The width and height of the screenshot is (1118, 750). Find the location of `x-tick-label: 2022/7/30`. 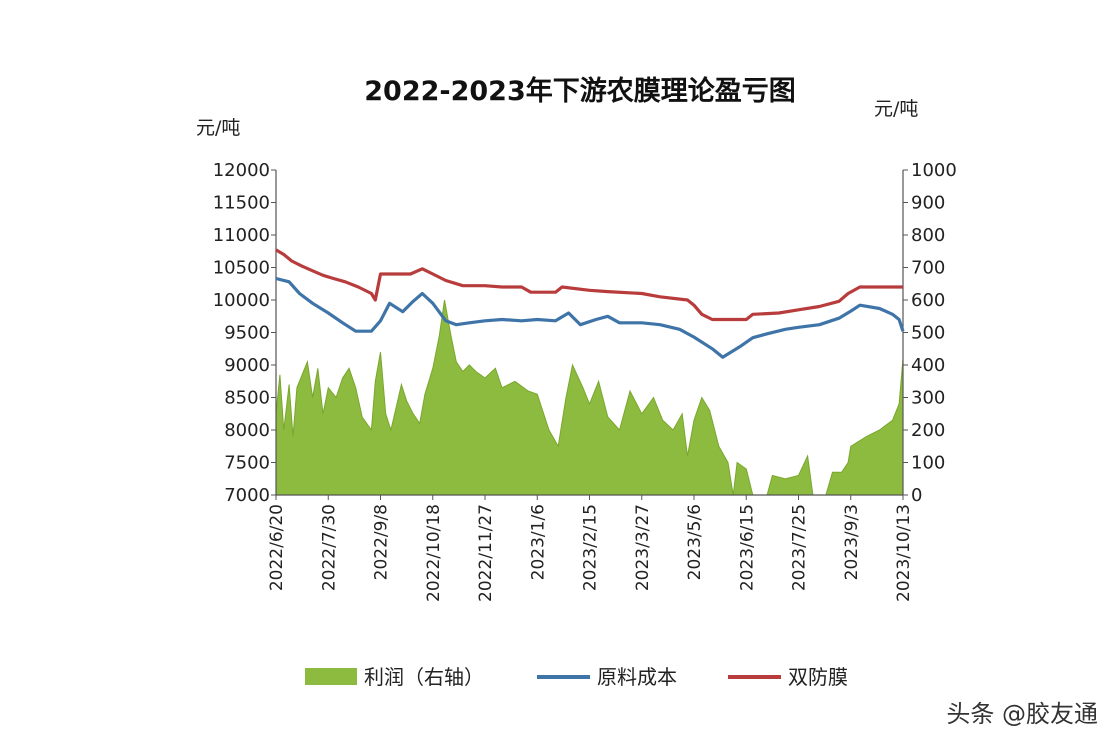

x-tick-label: 2022/7/30 is located at coordinates (329, 547).